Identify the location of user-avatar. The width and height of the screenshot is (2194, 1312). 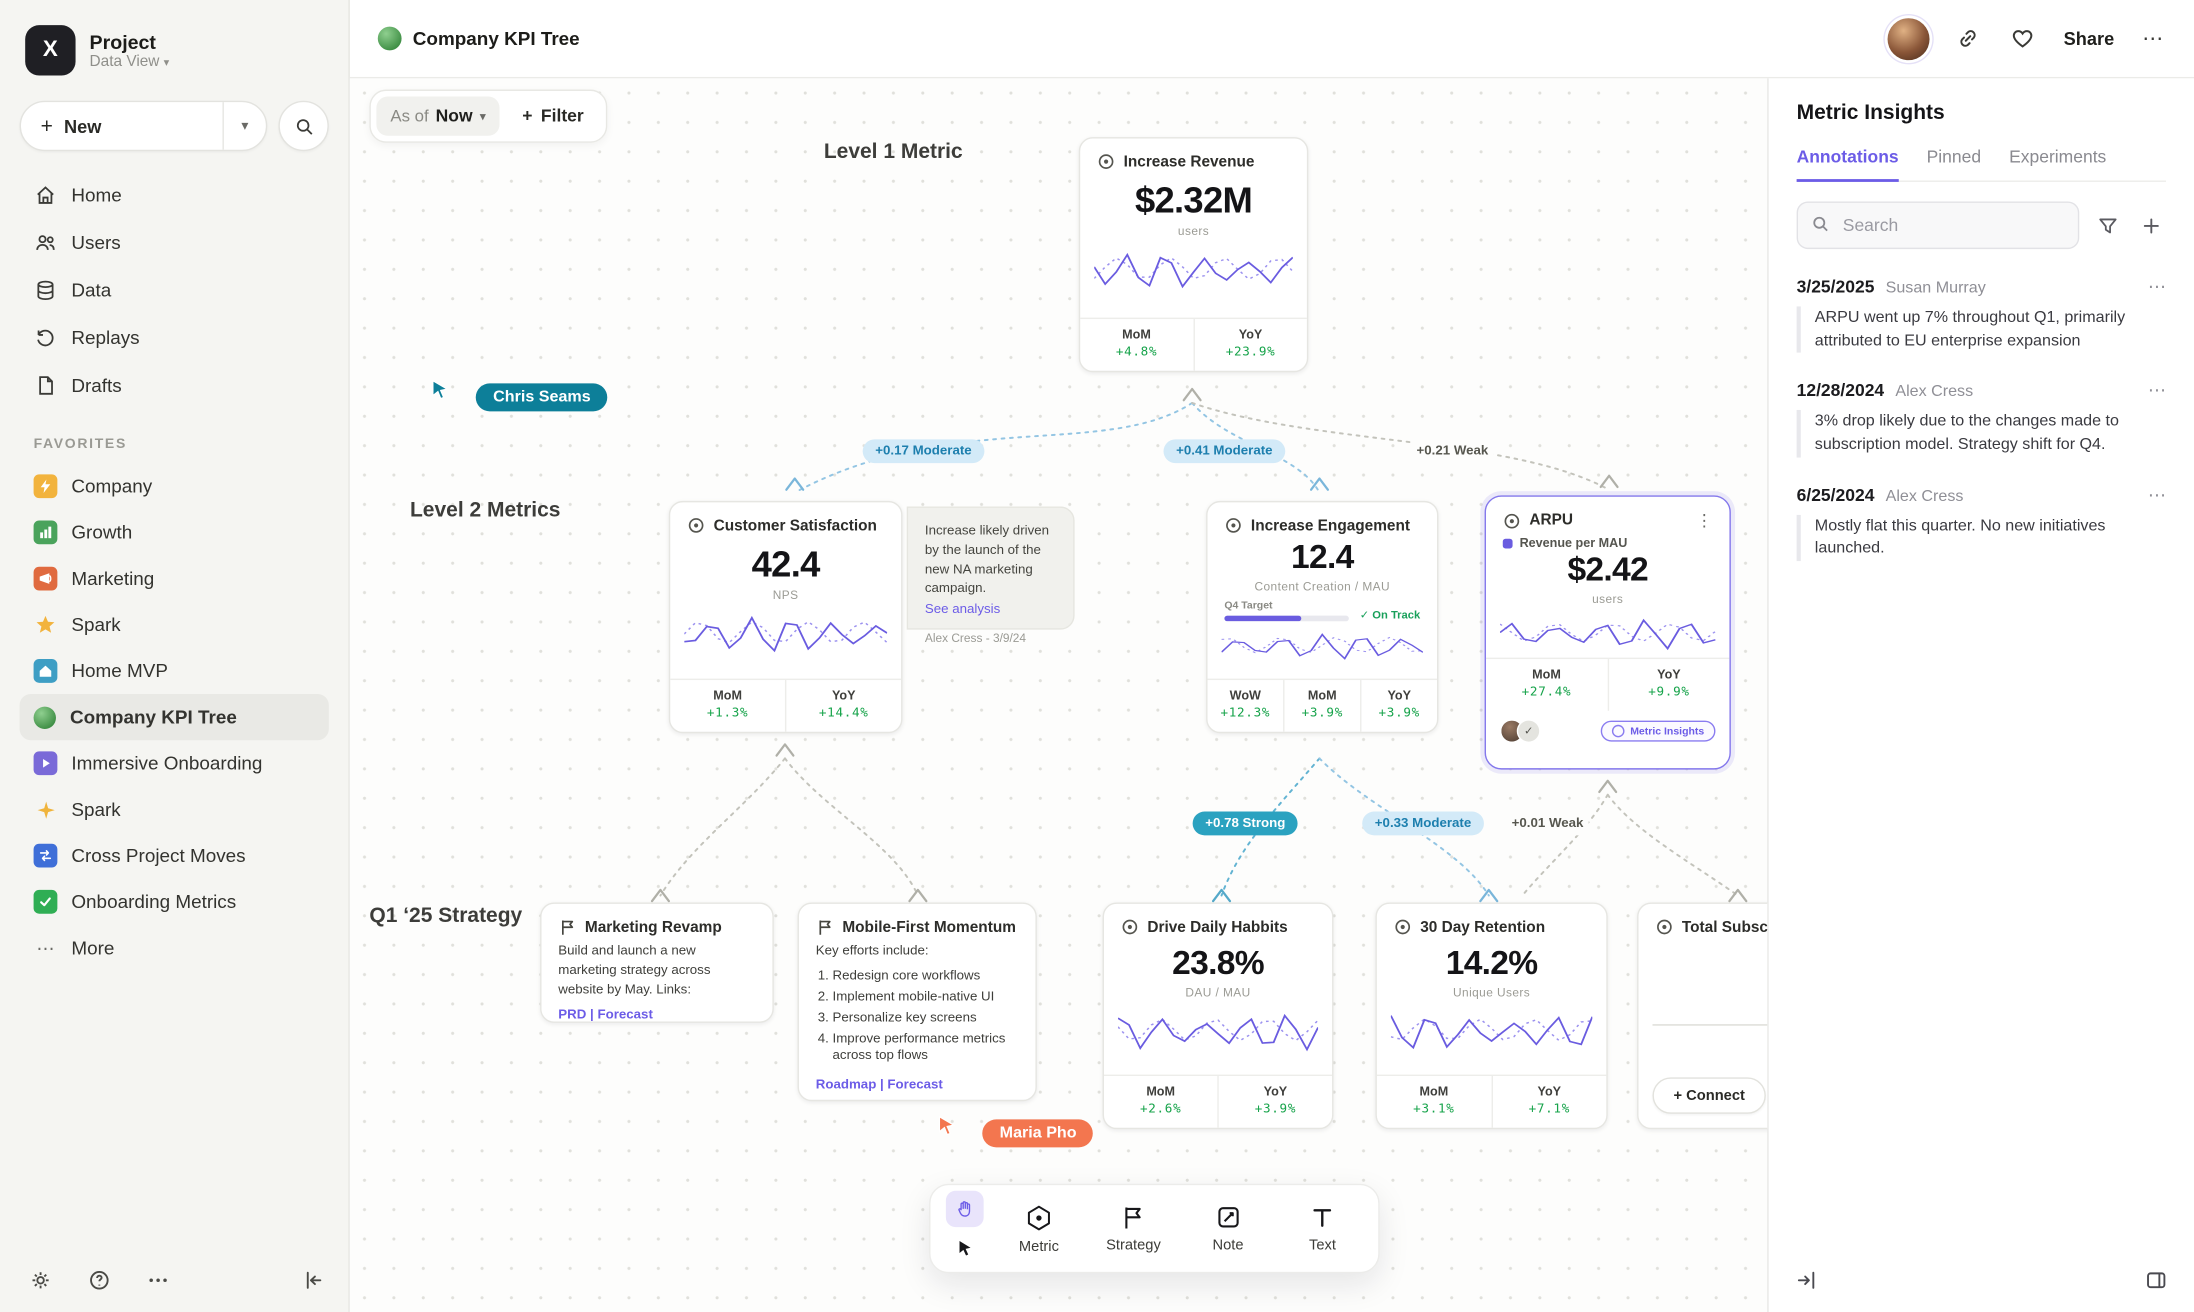
(1908, 38).